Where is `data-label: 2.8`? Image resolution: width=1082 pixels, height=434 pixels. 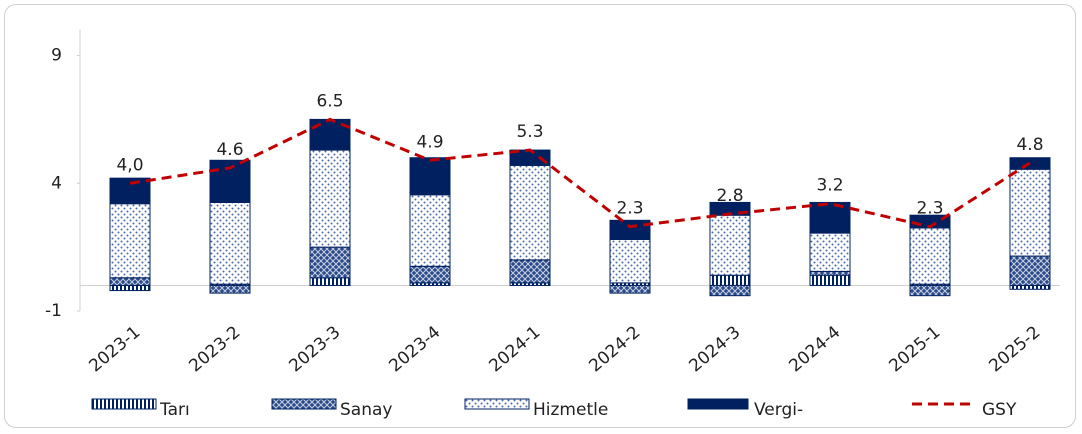
data-label: 2.8 is located at coordinates (729, 196).